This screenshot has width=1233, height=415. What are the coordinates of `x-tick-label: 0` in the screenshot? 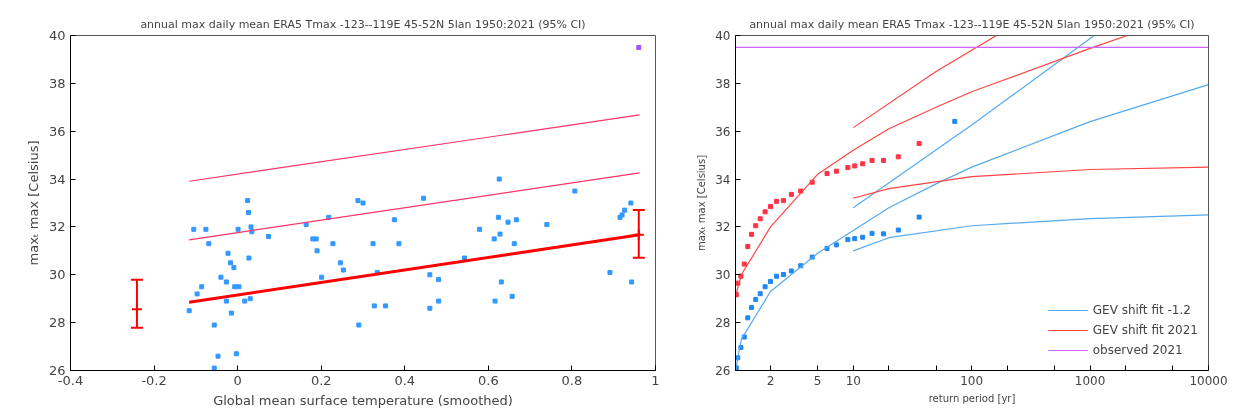 It's located at (237, 380).